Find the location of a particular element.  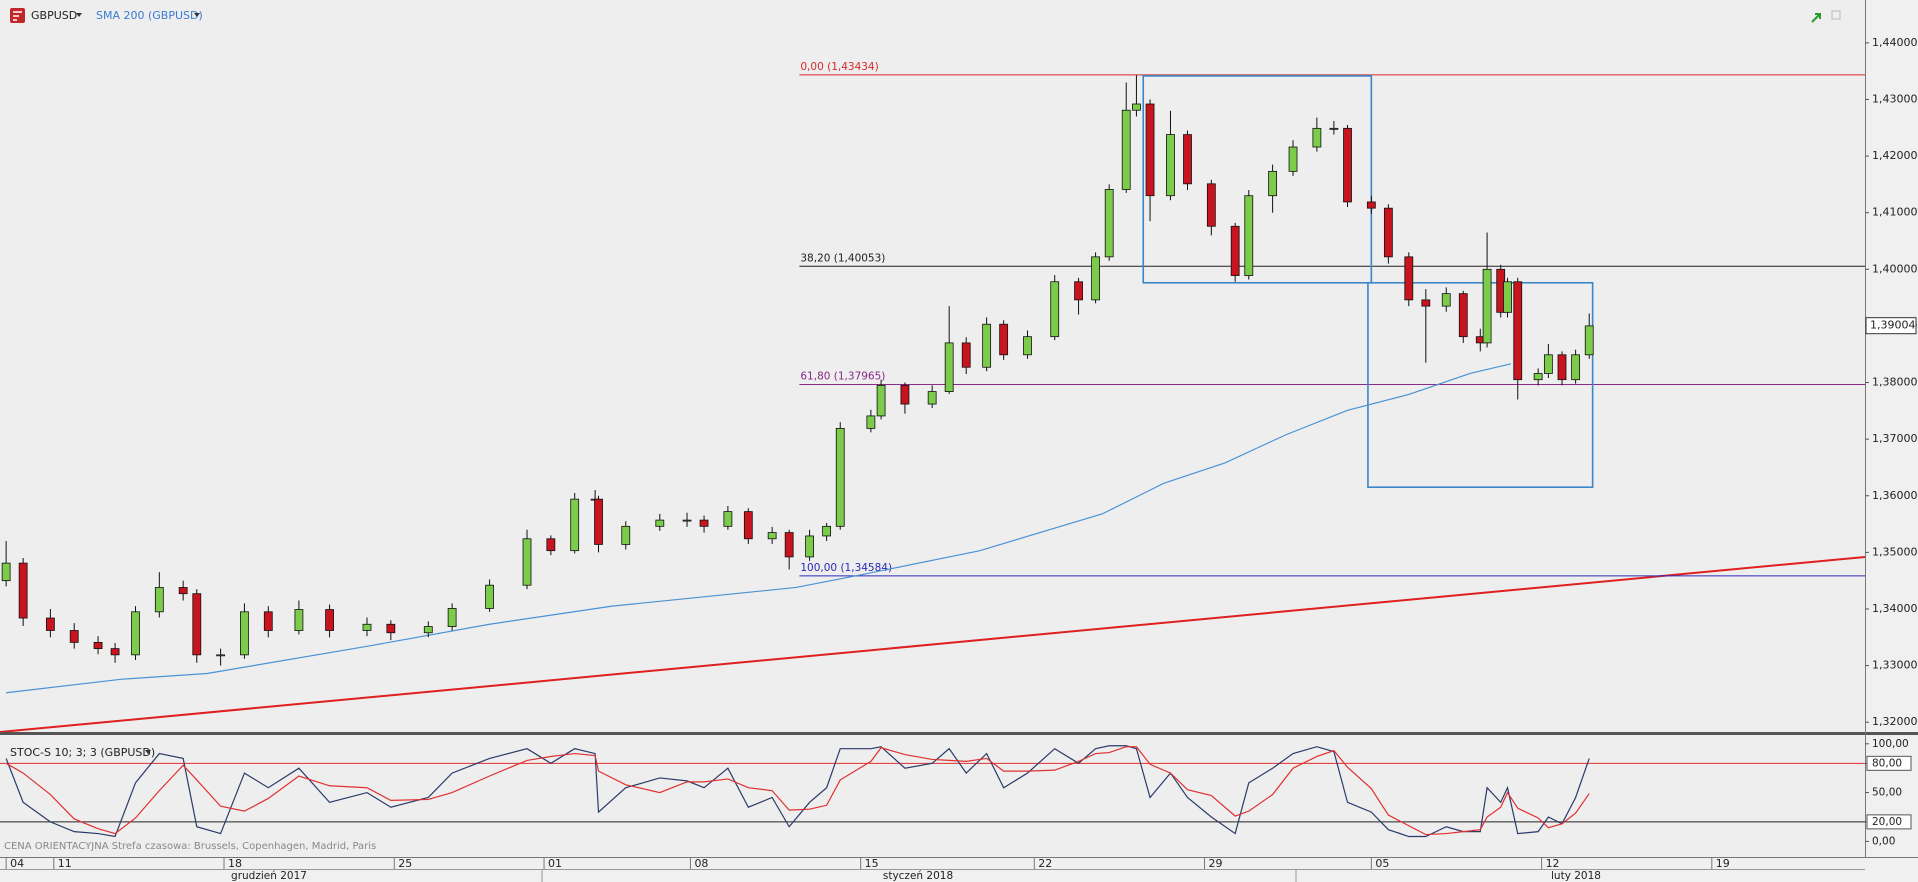

x-tick-label: 22 is located at coordinates (1045, 863).